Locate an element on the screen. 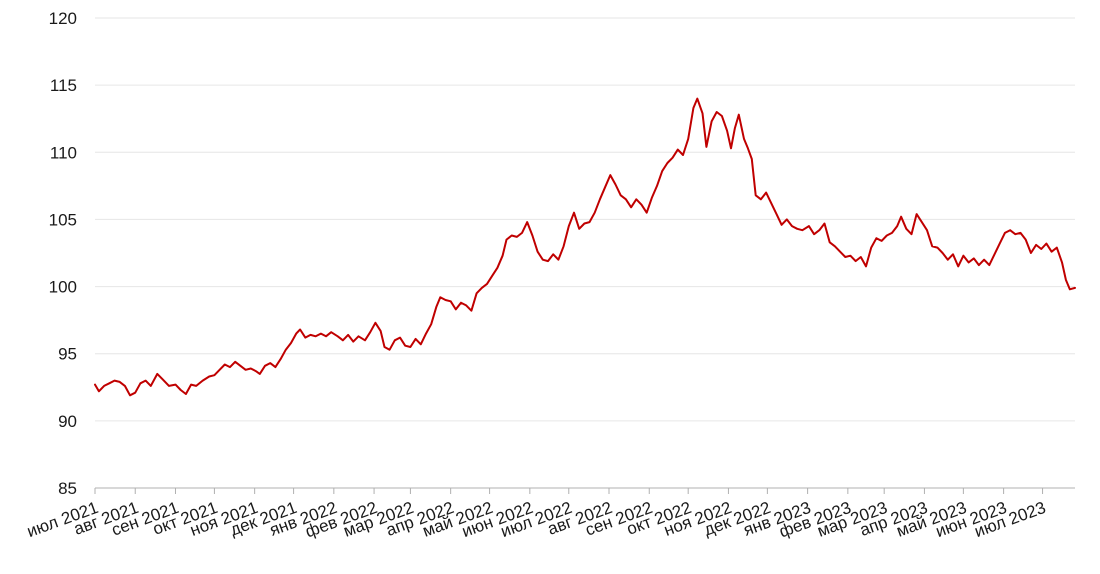  y-tick-label: 85 is located at coordinates (67, 488).